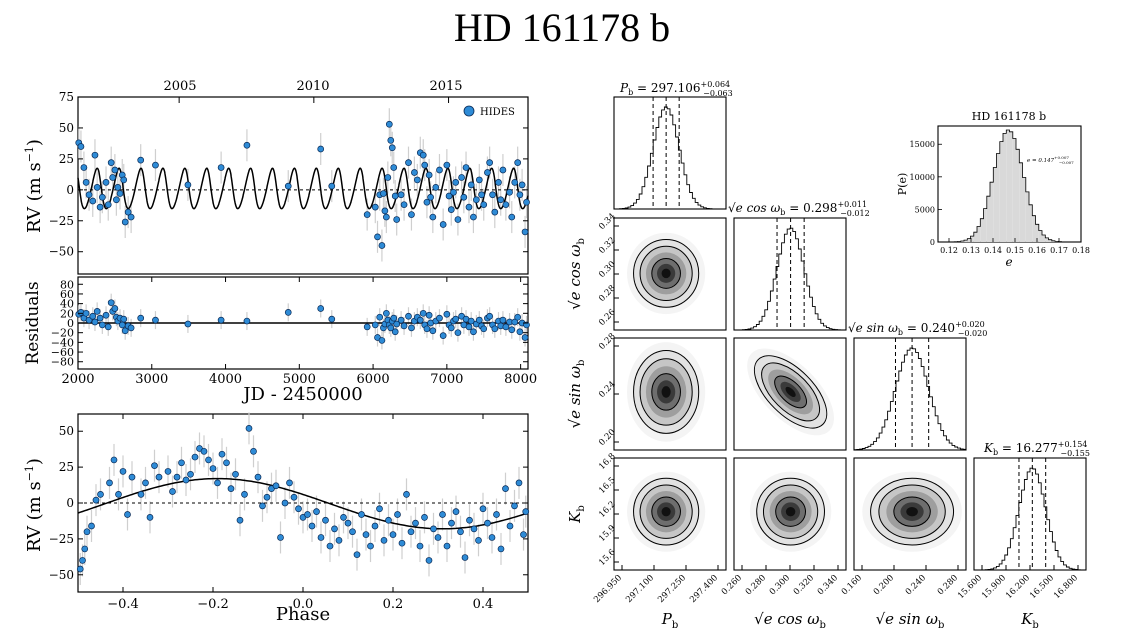 The image size is (1124, 644). I want to click on rv-ylabel: RV (m s−1), so click(34, 186).